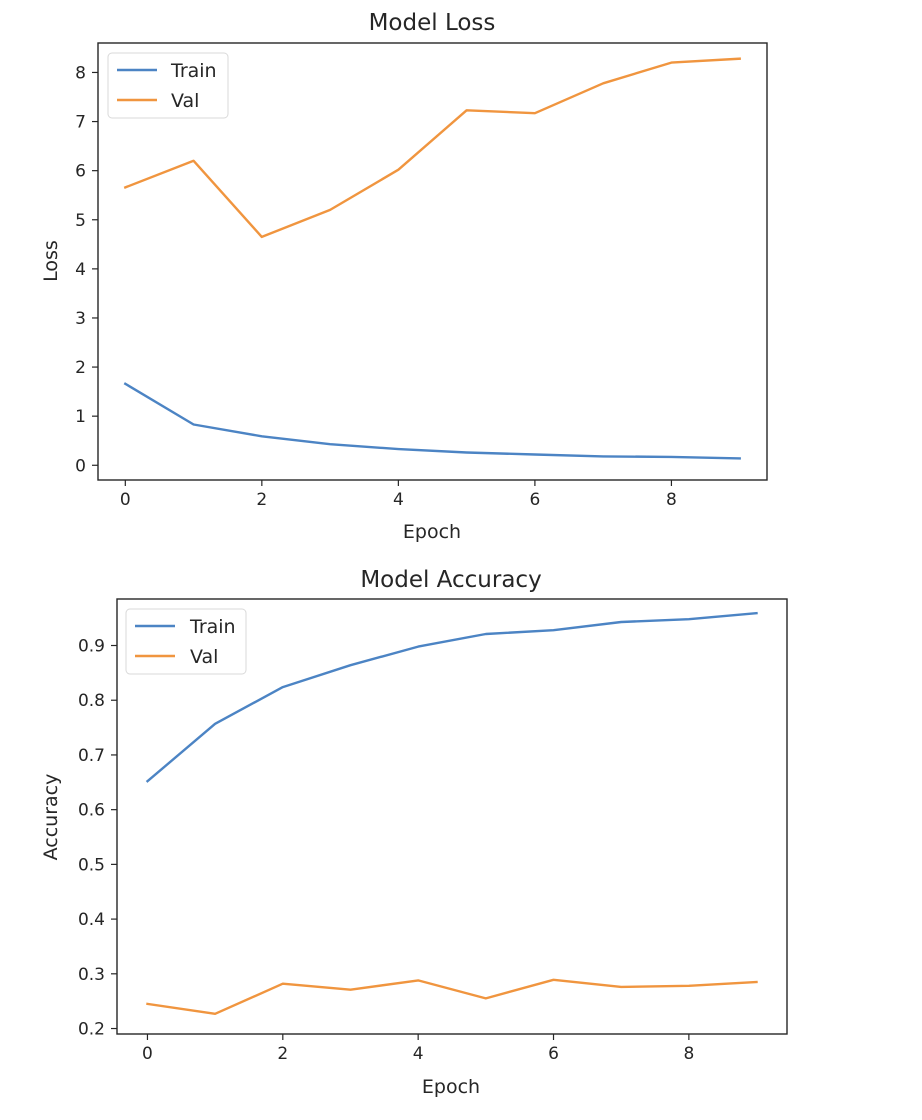  What do you see at coordinates (80, 466) in the screenshot?
I see `y-tick-label: 0` at bounding box center [80, 466].